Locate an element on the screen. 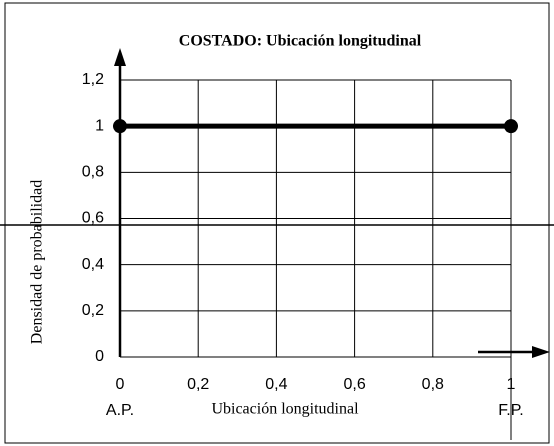 The image size is (554, 446). y-axis-label: Densidad de probabilidad is located at coordinates (37, 262).